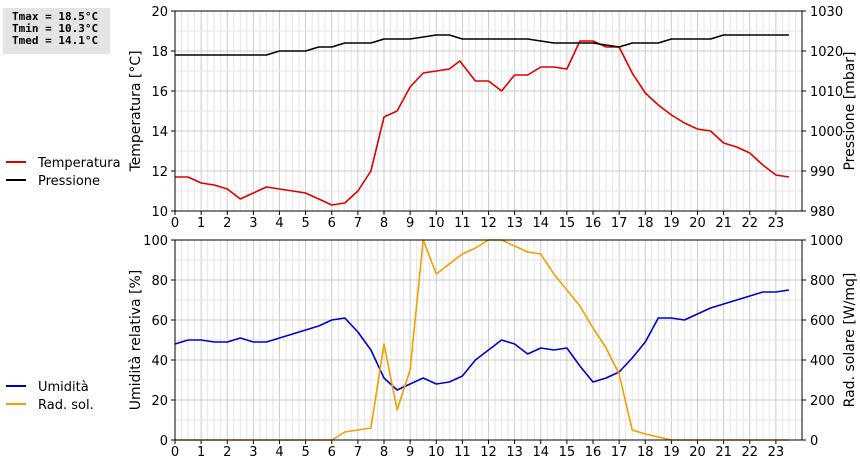 The width and height of the screenshot is (860, 460). Describe the element at coordinates (822, 212) in the screenshot. I see `y2-tick-label: 980` at that location.